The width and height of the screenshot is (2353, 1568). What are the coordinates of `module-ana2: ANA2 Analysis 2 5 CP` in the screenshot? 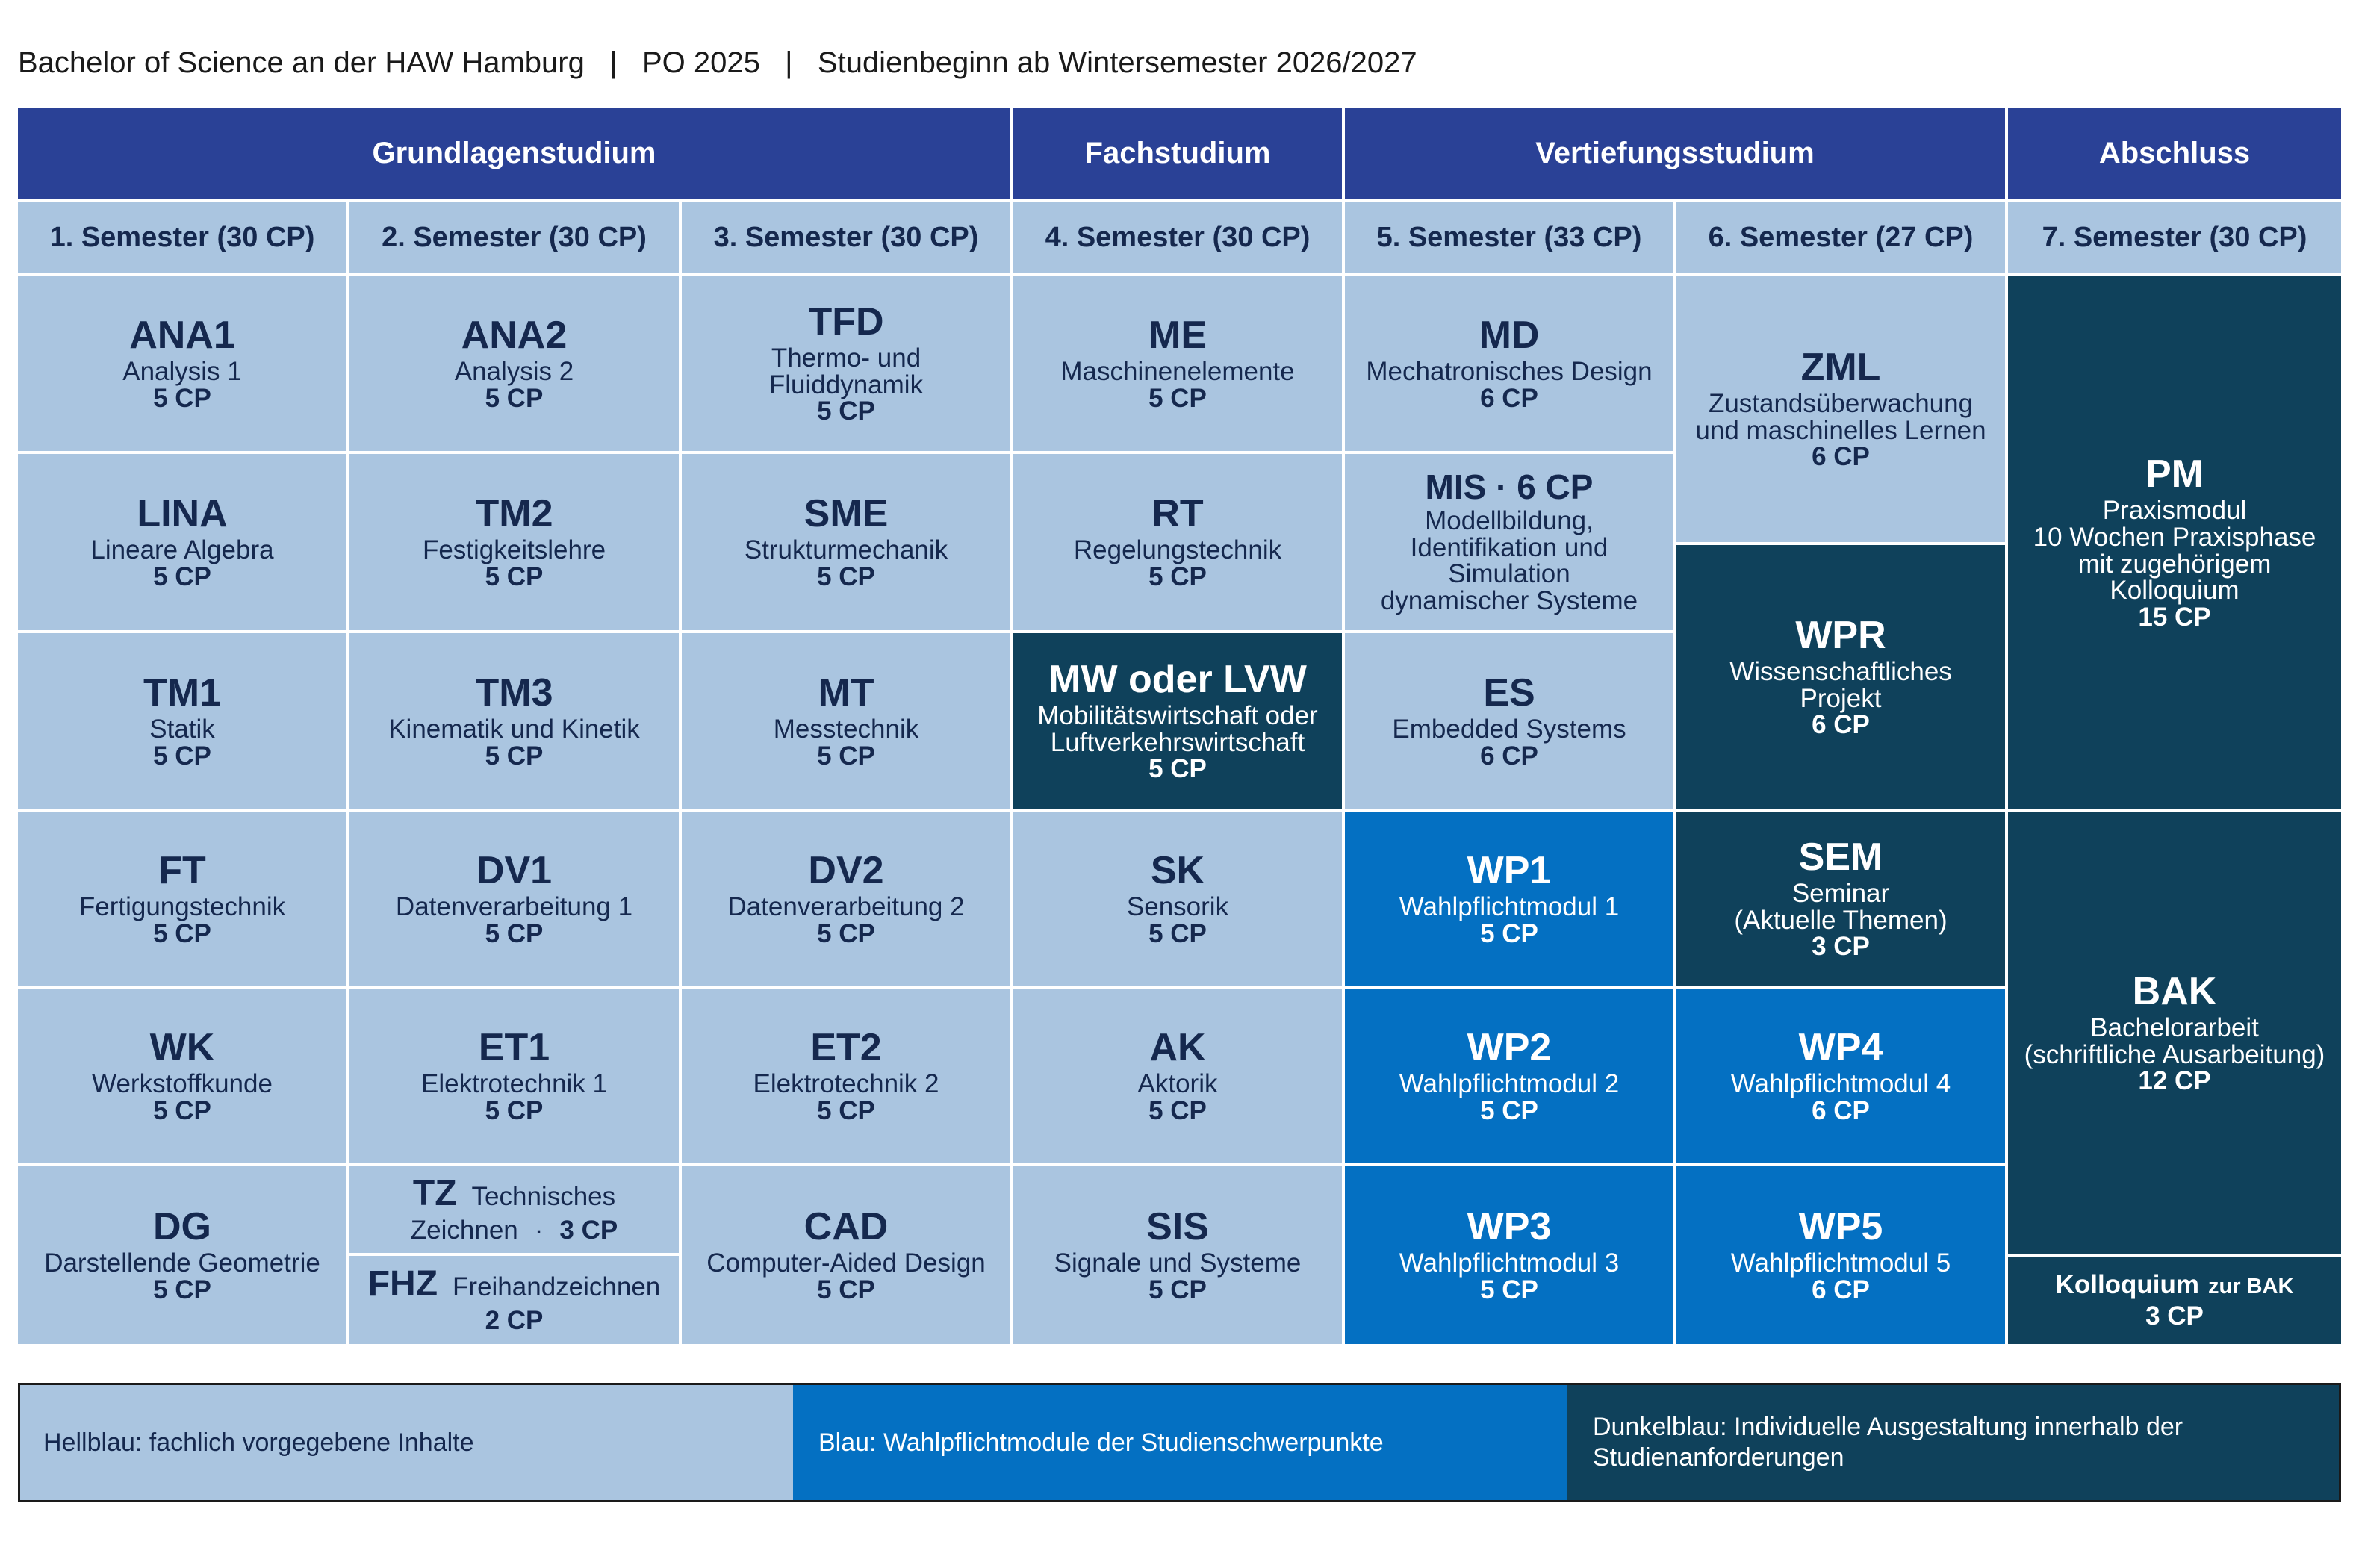 It's located at (514, 363).